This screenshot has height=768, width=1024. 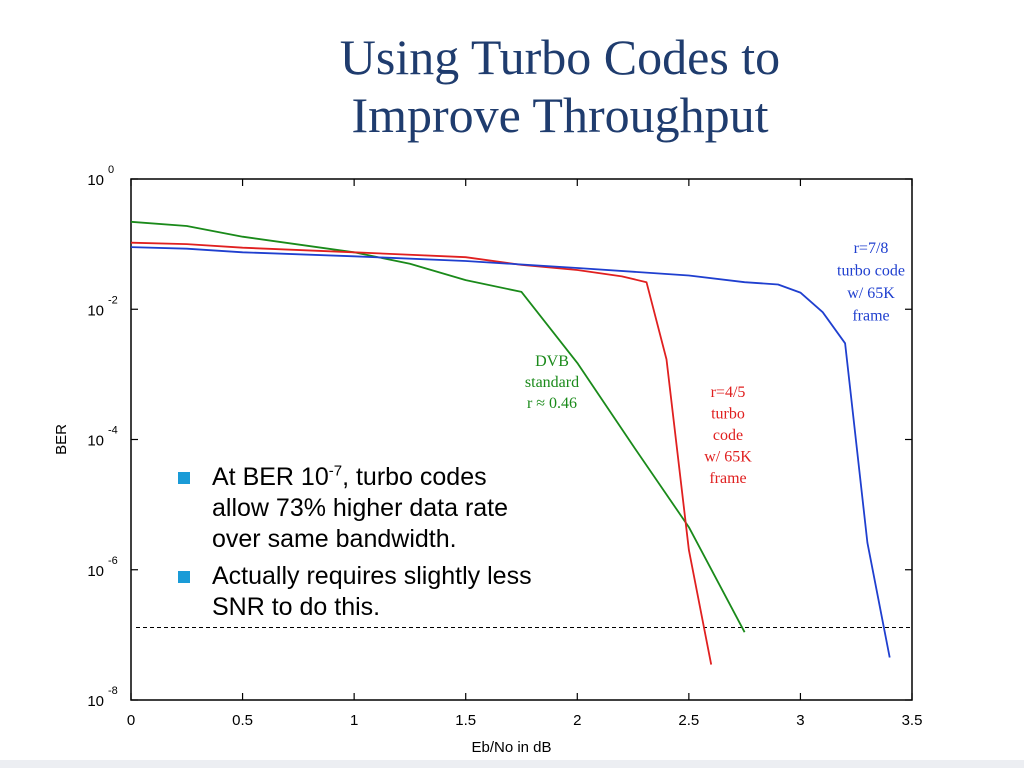 I want to click on y-tick-label-exp: 0, so click(x=111, y=170).